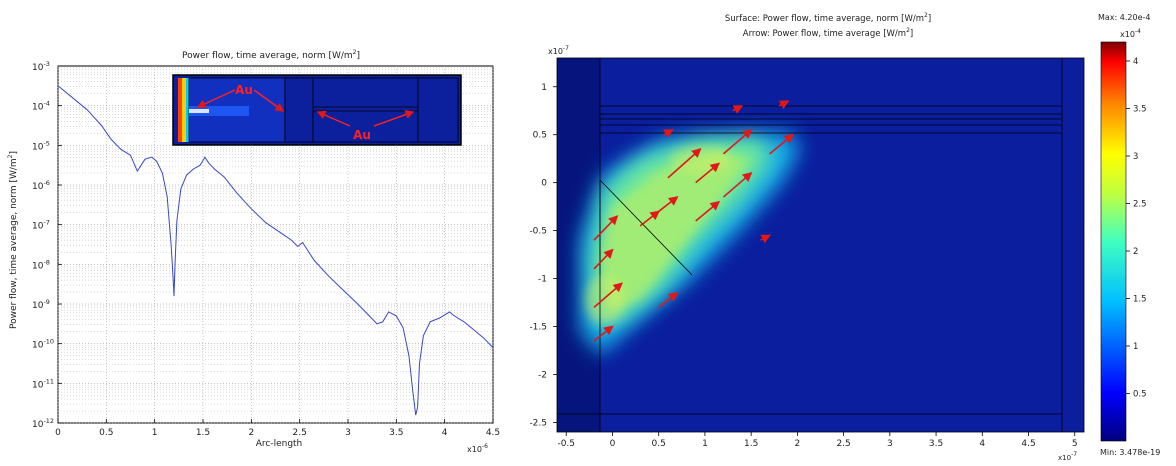 The width and height of the screenshot is (1176, 466). What do you see at coordinates (1140, 300) in the screenshot?
I see `colorbar-tick-label: 1.5` at bounding box center [1140, 300].